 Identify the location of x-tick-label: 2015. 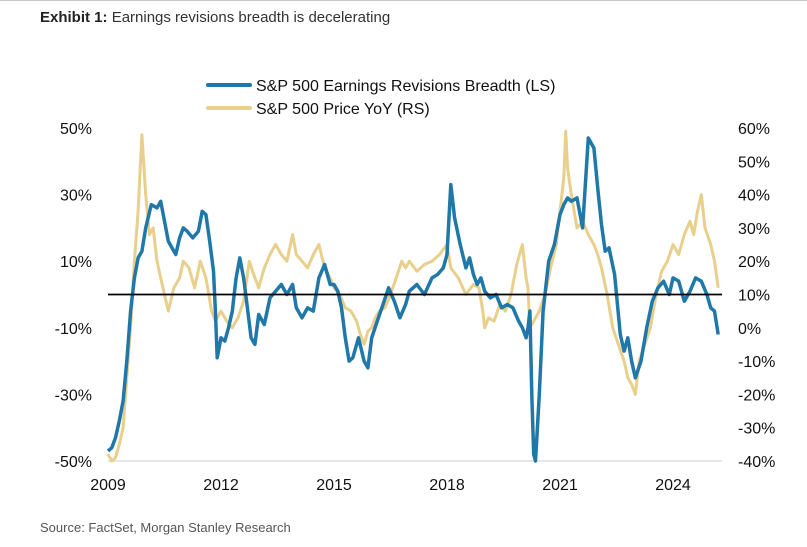
(334, 485).